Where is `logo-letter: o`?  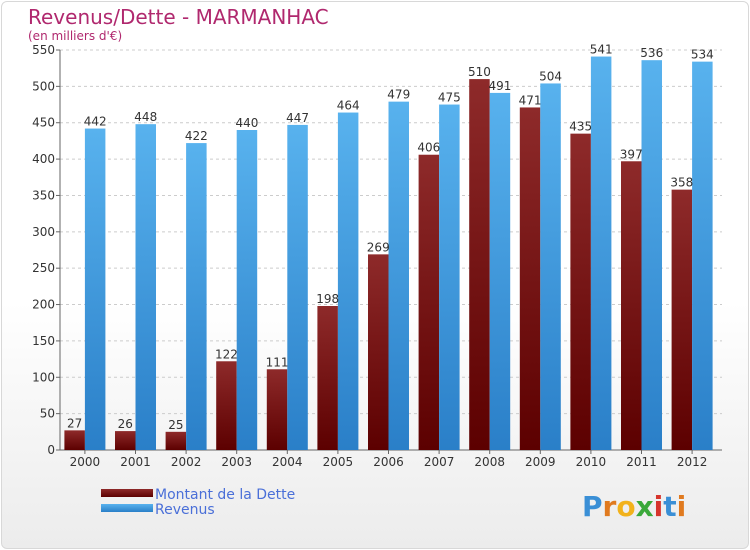
logo-letter: o is located at coordinates (625, 506).